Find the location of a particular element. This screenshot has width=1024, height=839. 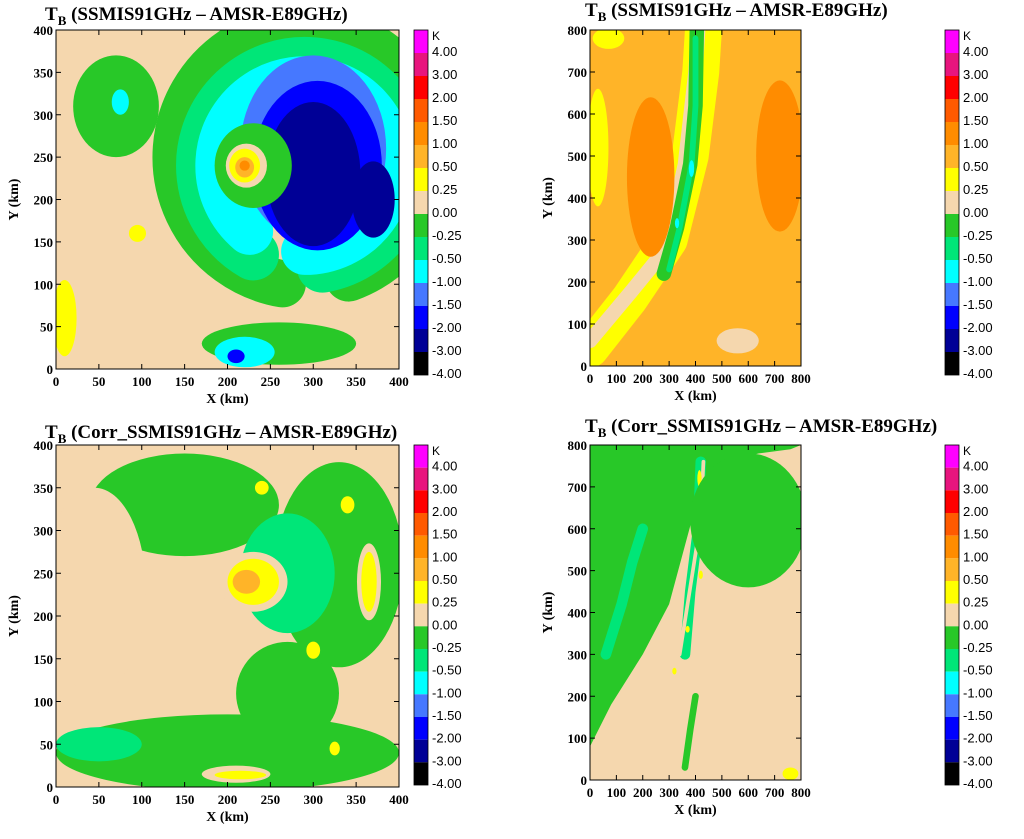

colorbar-label: -0.50 is located at coordinates (447, 670).